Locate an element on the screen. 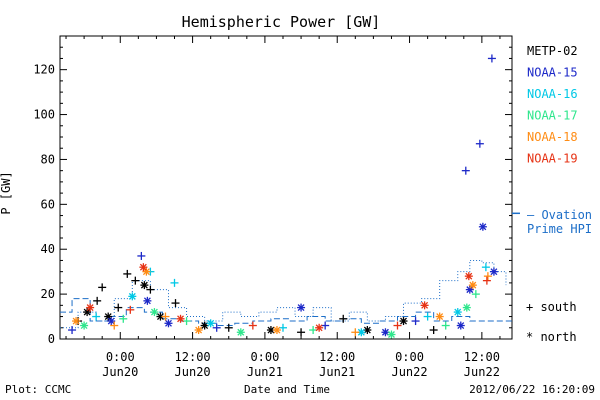 The height and width of the screenshot is (400, 600). chart-title: Hemispheric Power [GW] is located at coordinates (281, 22).